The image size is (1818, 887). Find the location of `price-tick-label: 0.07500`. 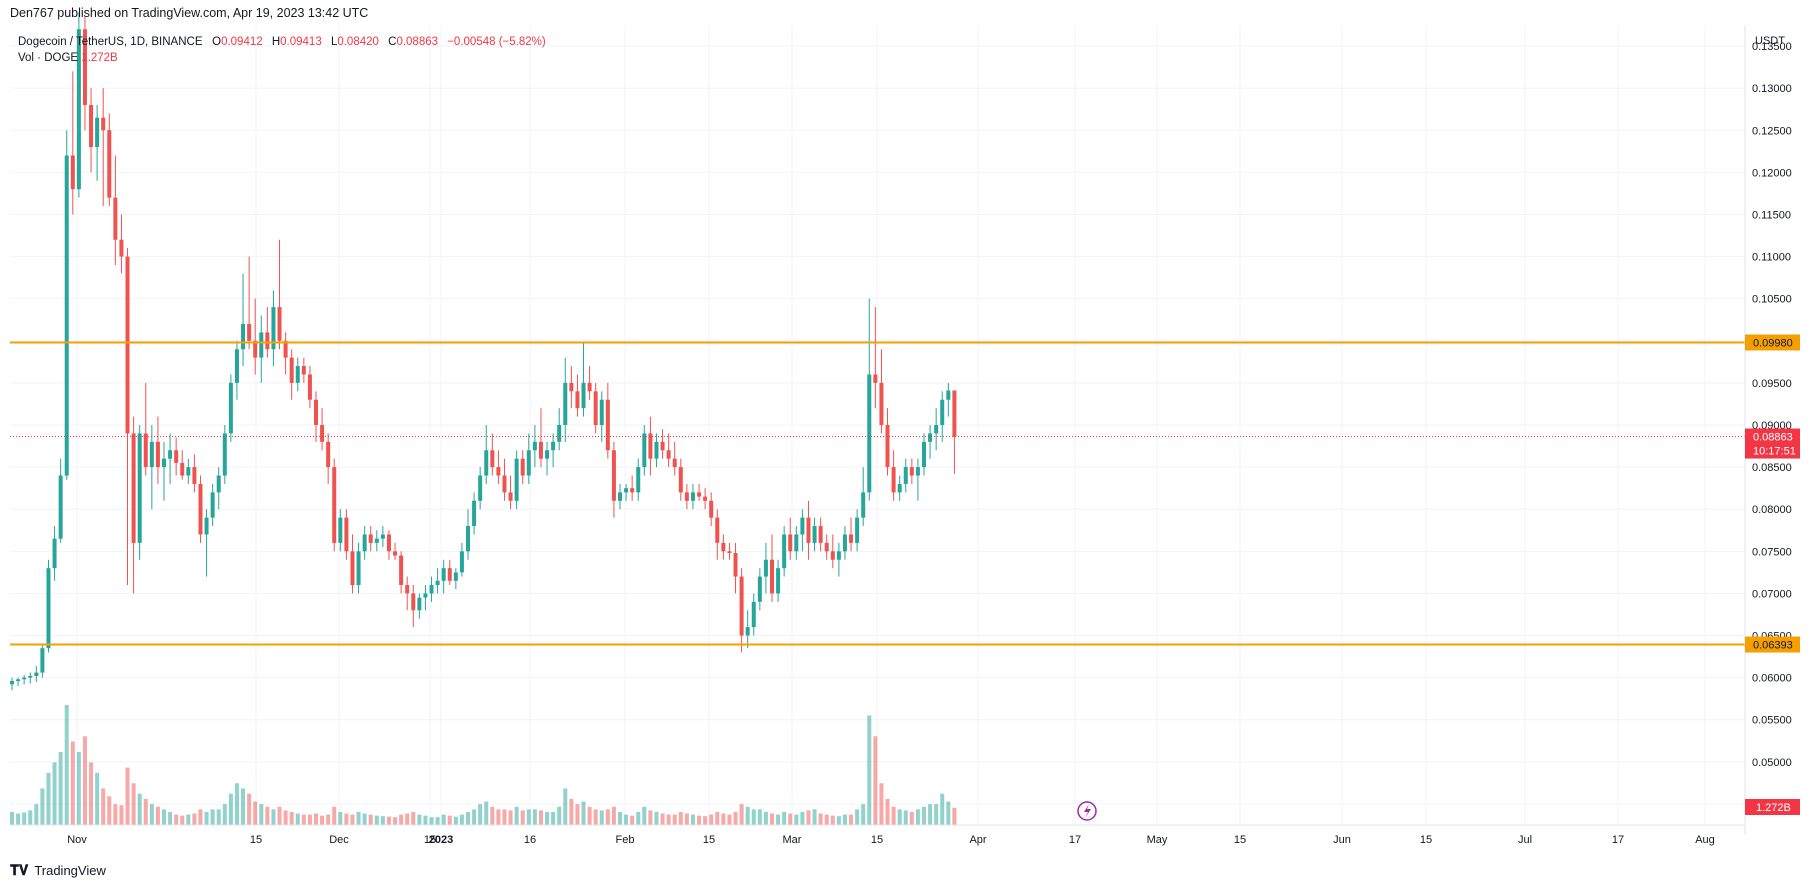

price-tick-label: 0.07500 is located at coordinates (1772, 552).